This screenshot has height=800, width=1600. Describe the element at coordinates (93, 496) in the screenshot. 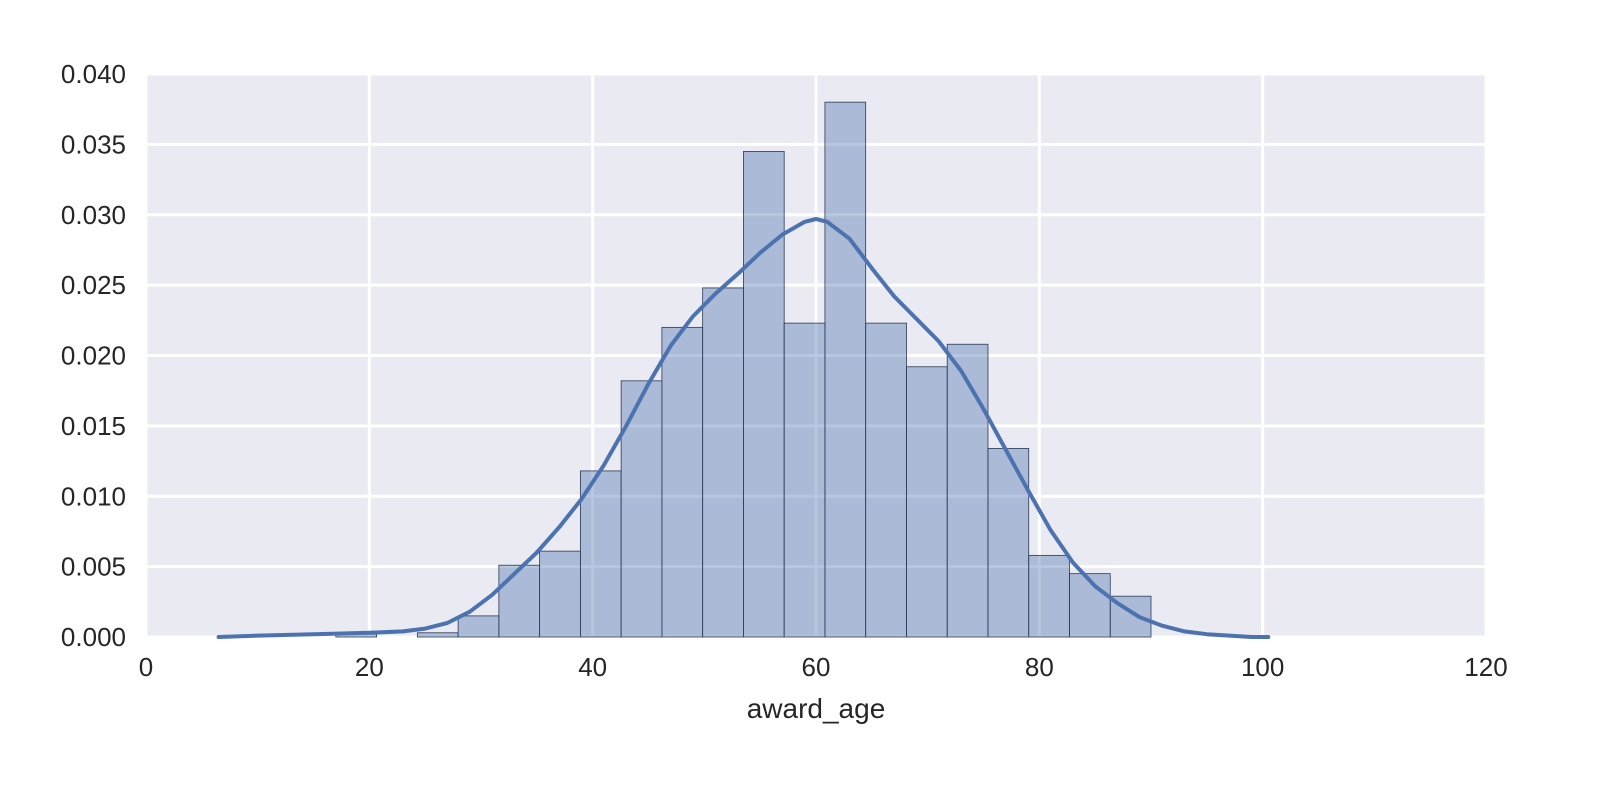

I see `y-tick-label: 0.010` at that location.